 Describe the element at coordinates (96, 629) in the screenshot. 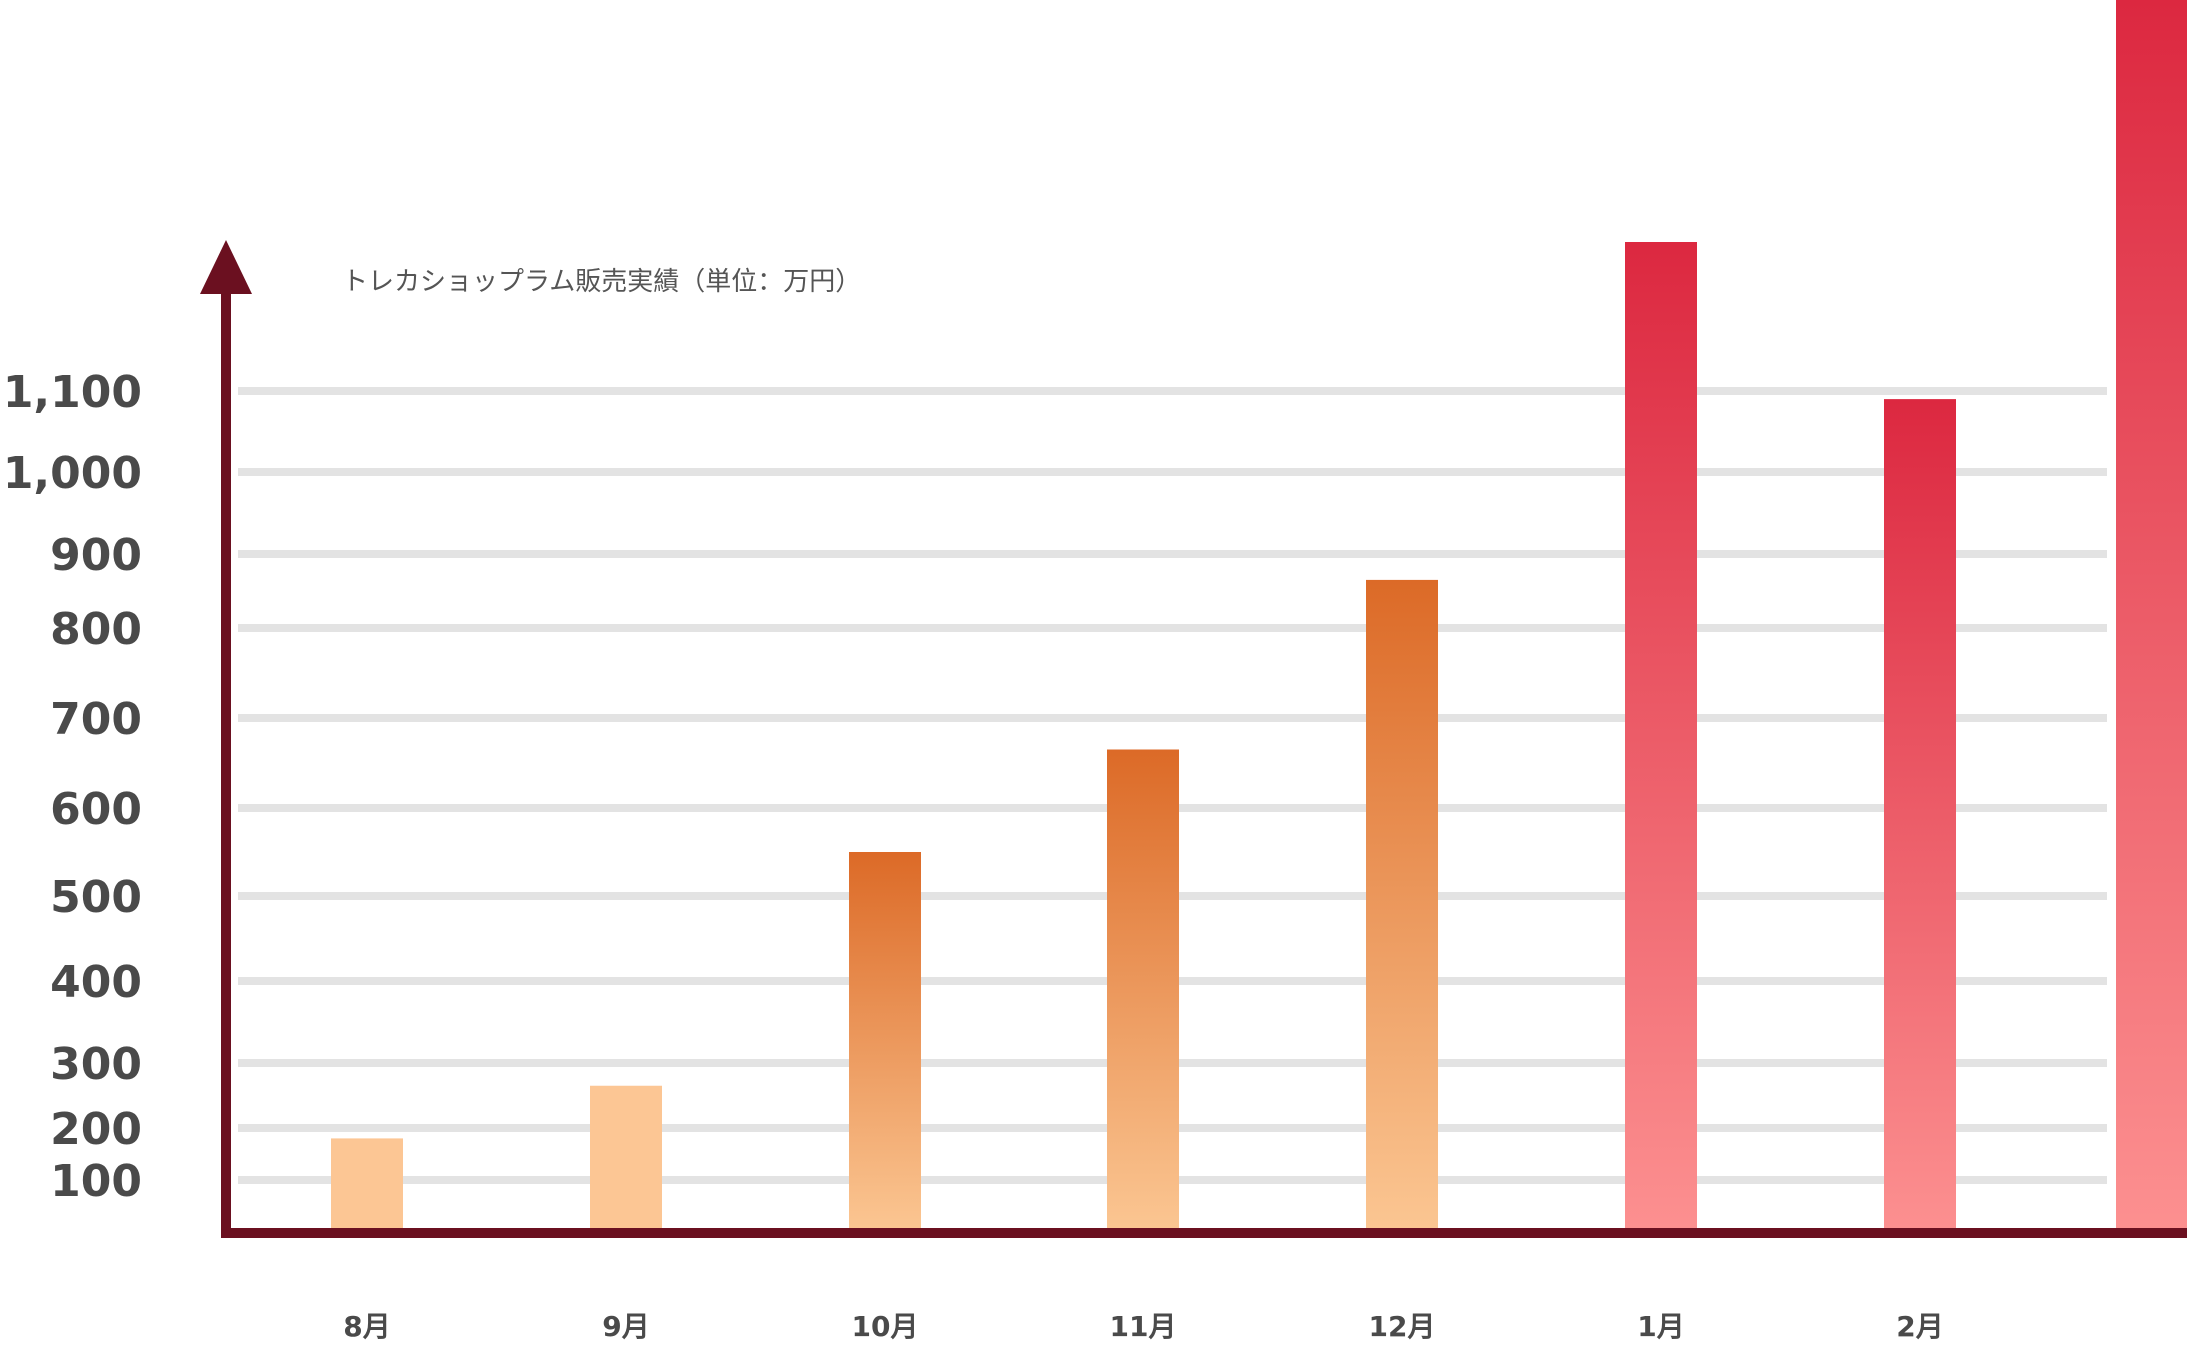

I see `y-tick-label: 800` at that location.